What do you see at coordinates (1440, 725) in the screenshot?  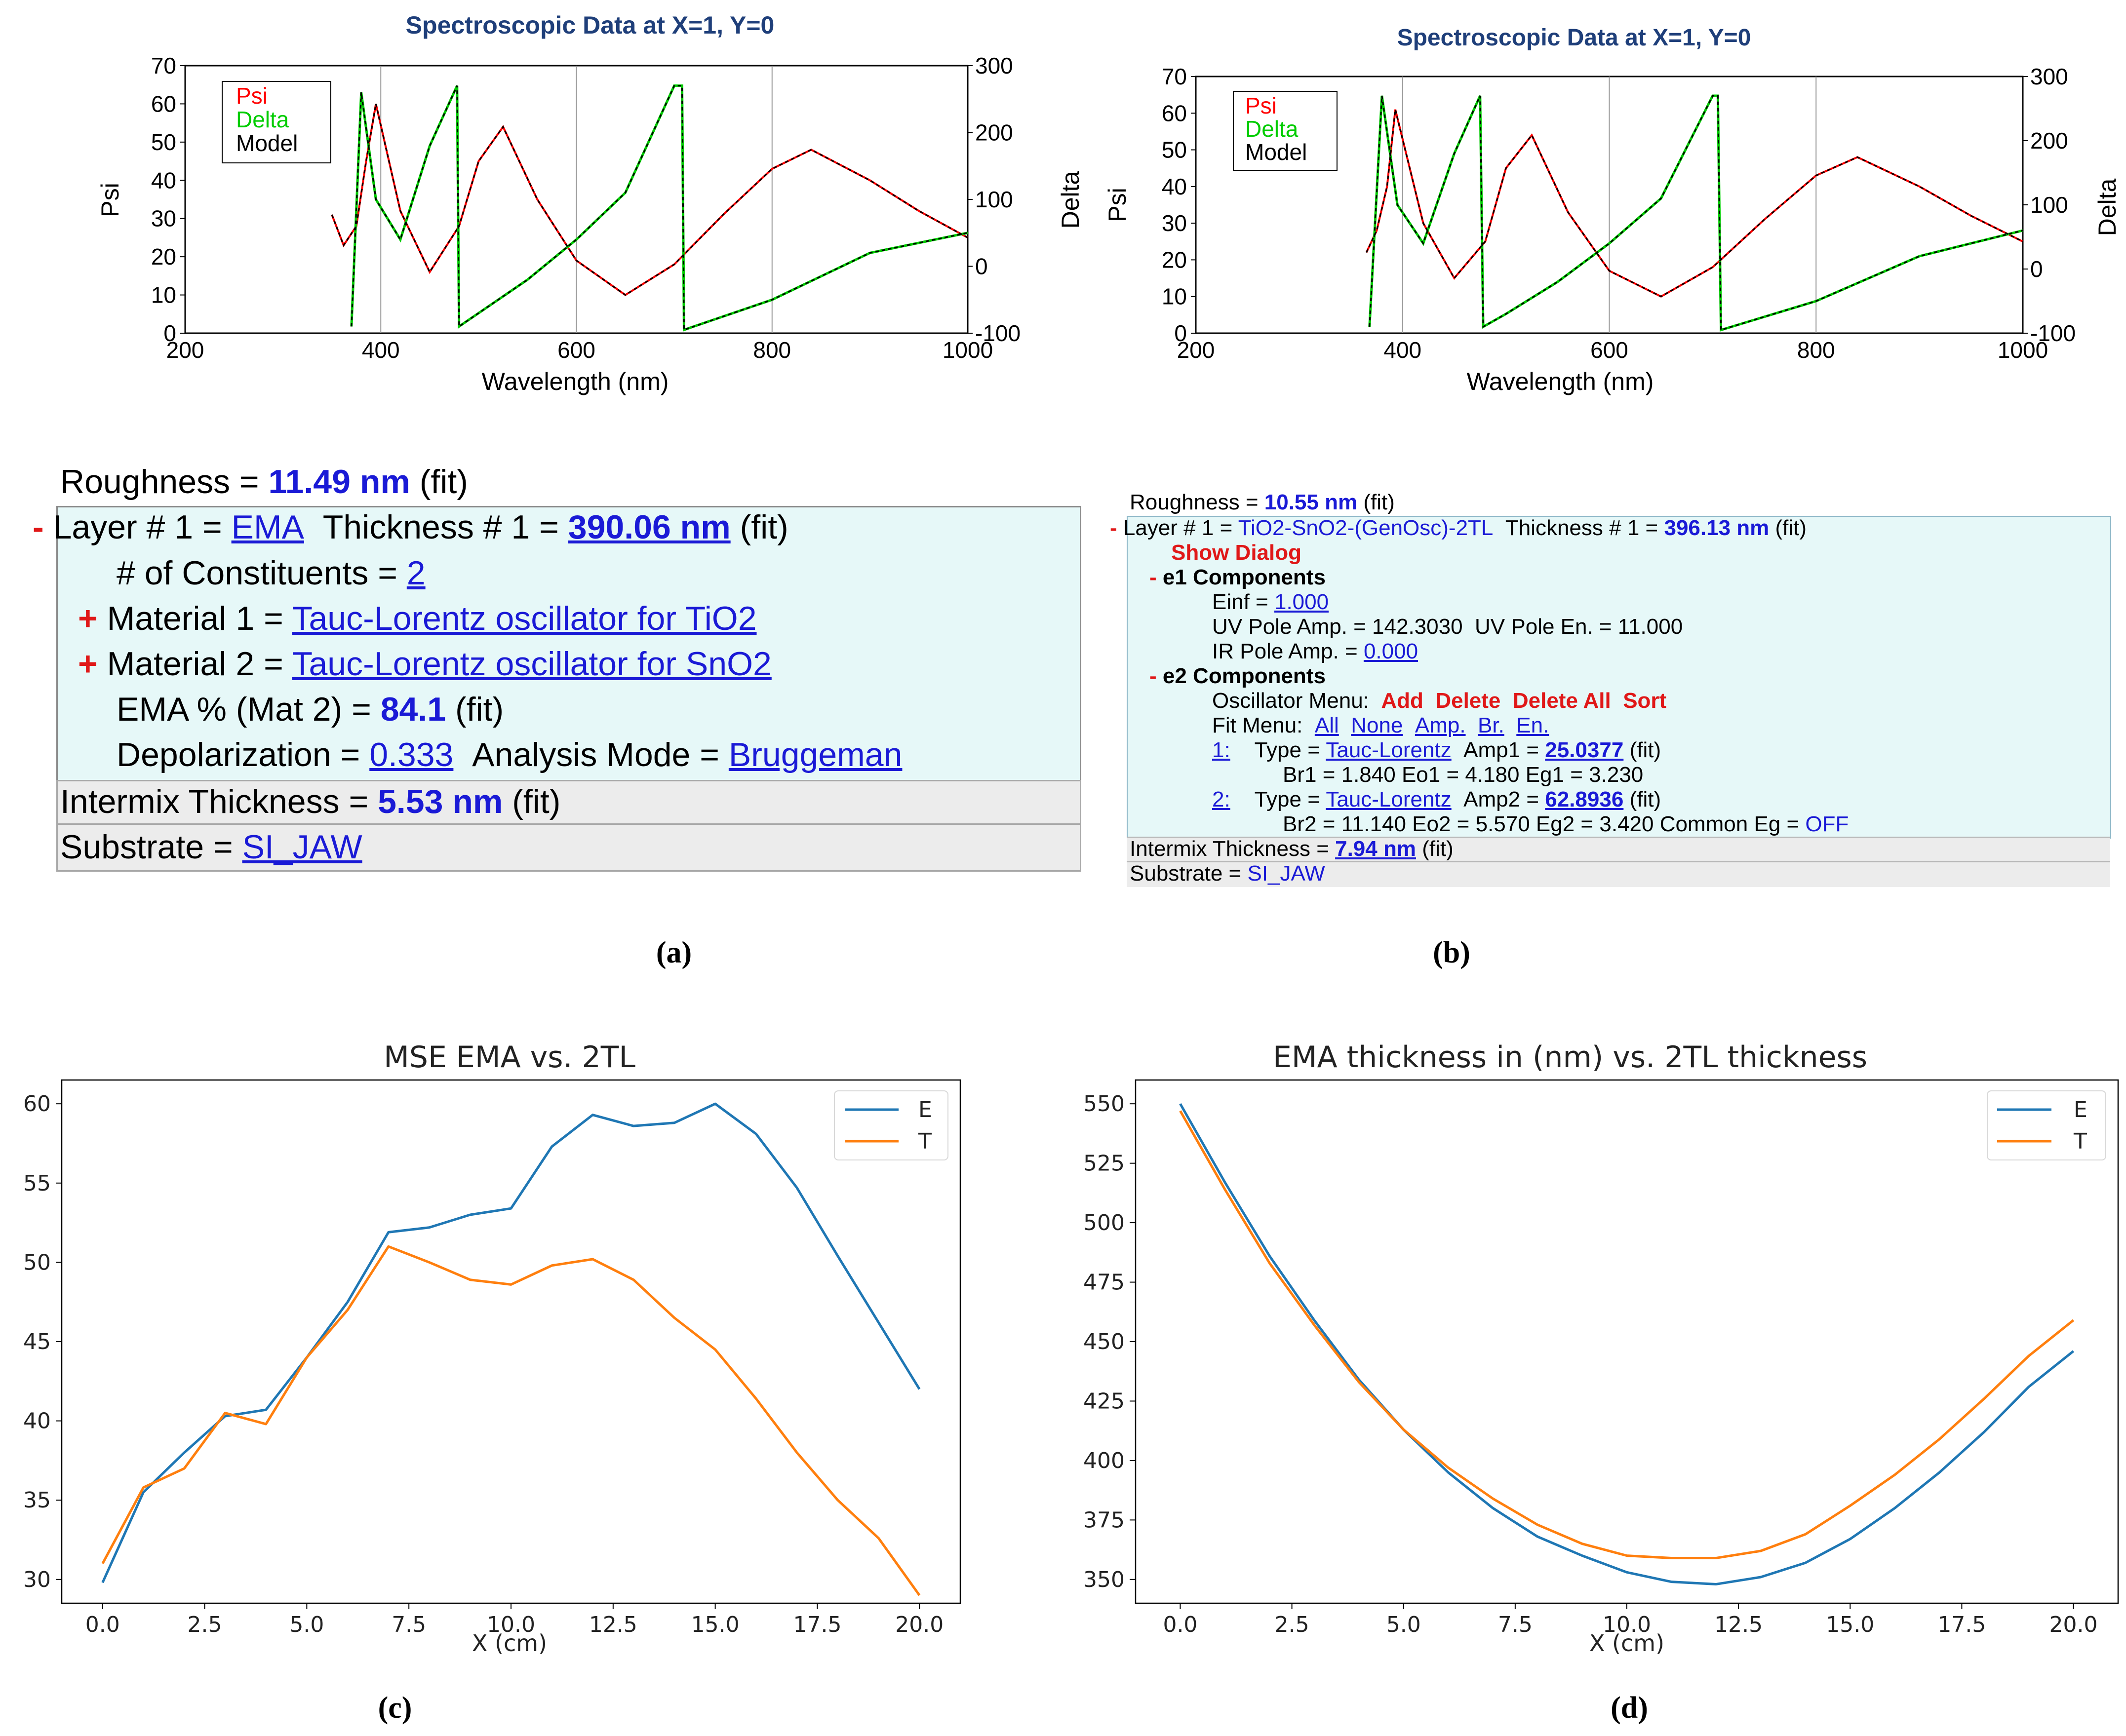 I see `fit-amp-link: Amp.` at bounding box center [1440, 725].